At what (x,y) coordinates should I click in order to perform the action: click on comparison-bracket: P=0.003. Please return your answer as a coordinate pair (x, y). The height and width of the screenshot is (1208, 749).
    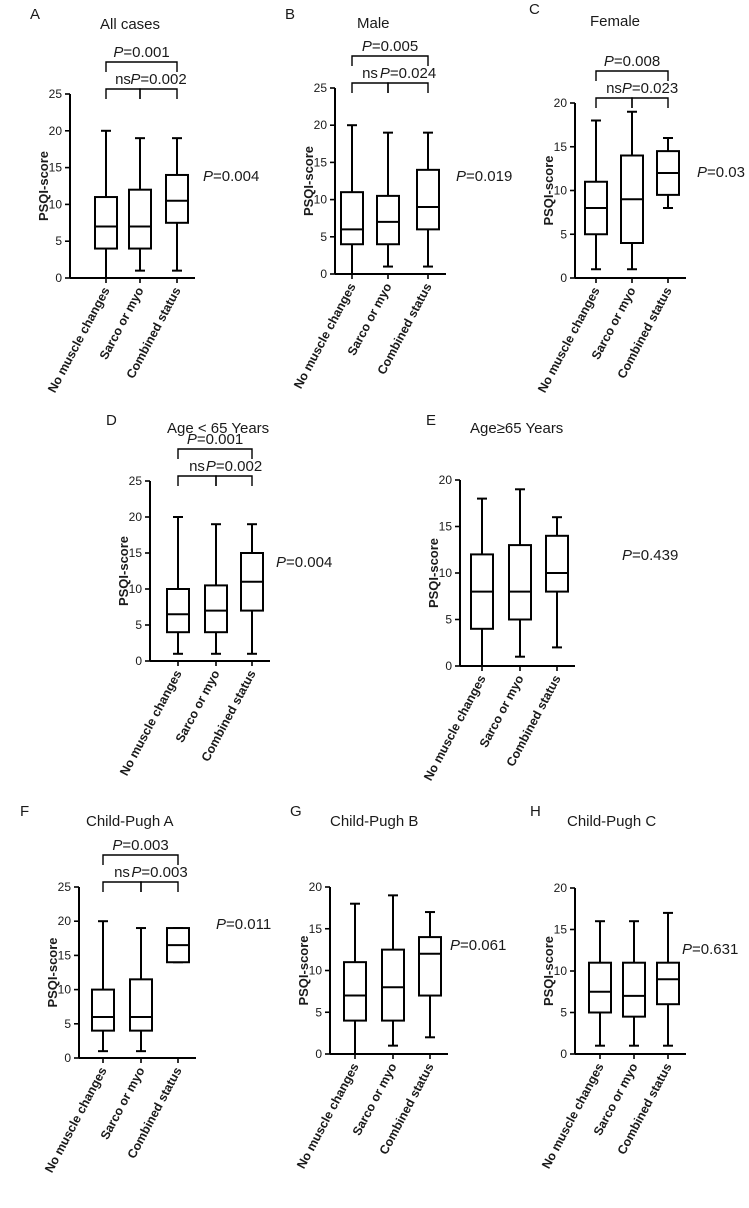
    Looking at the image, I should click on (159, 878).